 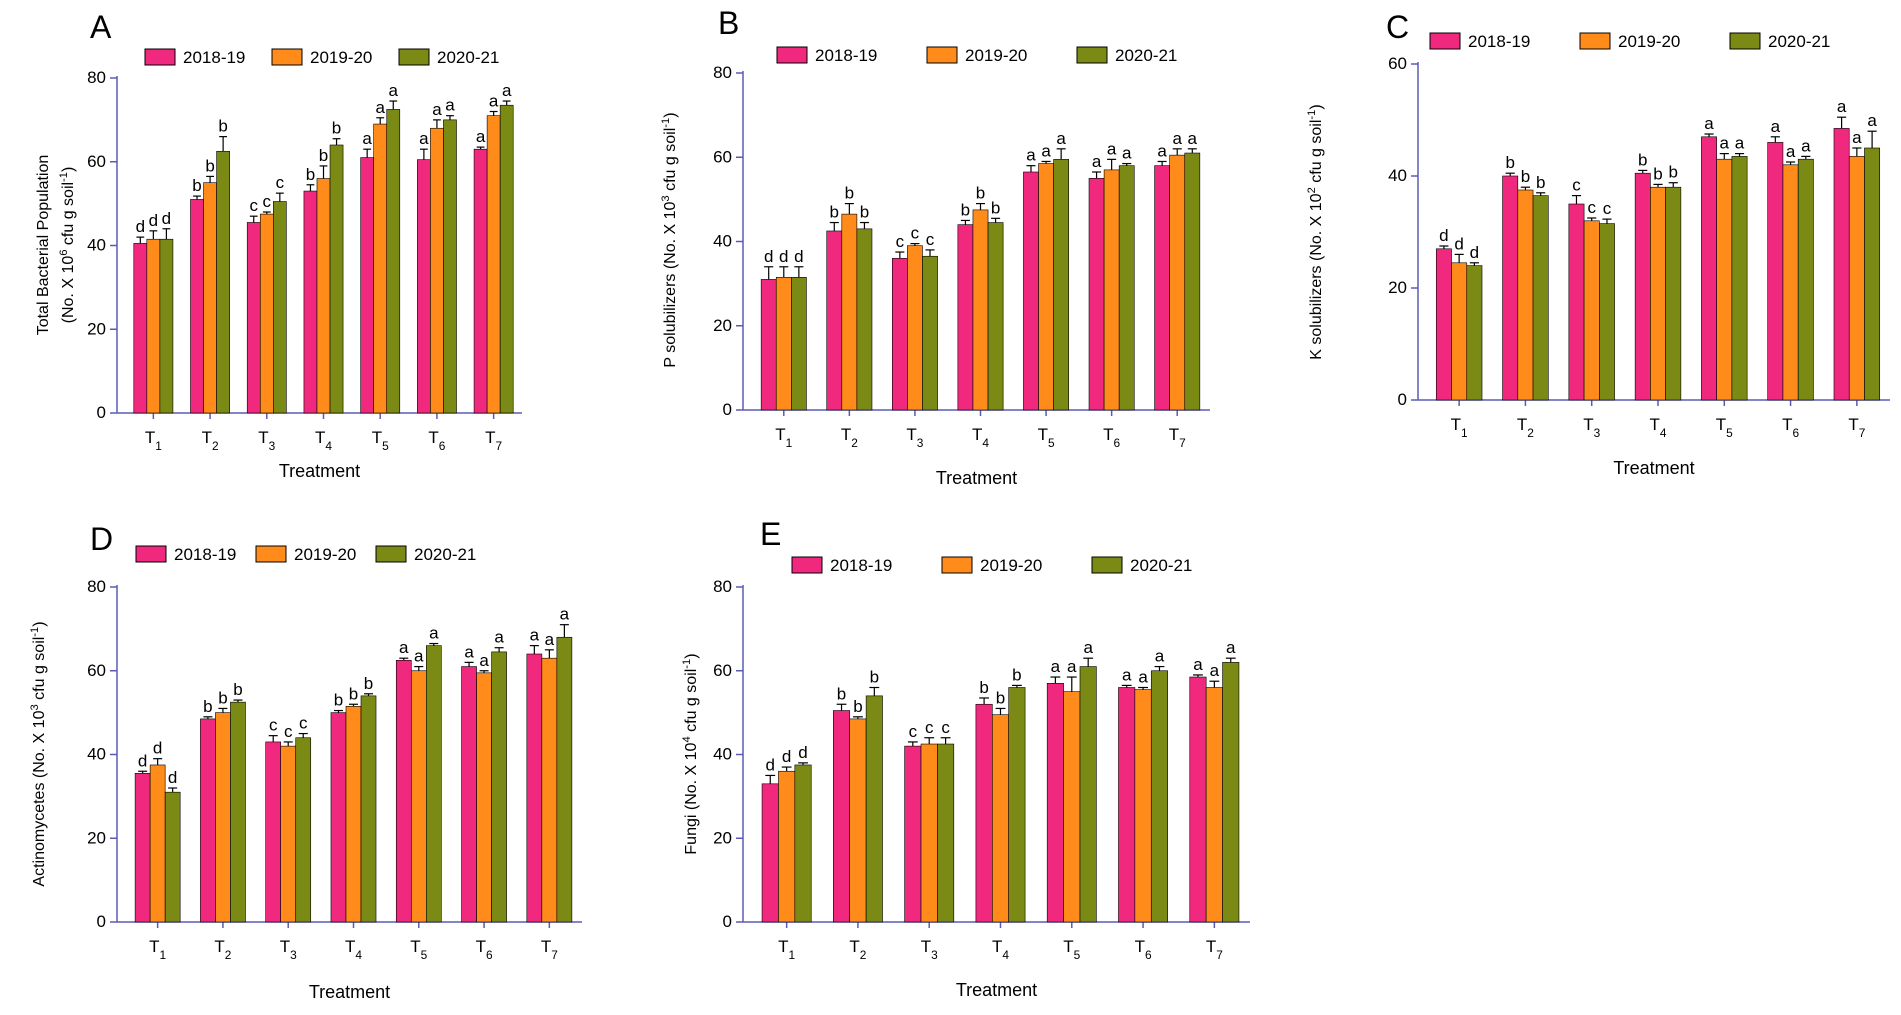 What do you see at coordinates (38, 753) in the screenshot?
I see `y-axis-label: Actinomycetes (No. X 103 cfu g soil-1)` at bounding box center [38, 753].